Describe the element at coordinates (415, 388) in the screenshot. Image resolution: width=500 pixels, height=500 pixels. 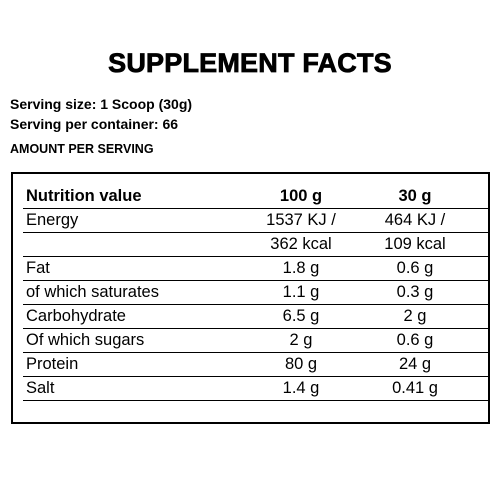
I see `cell: 0.41 g` at that location.